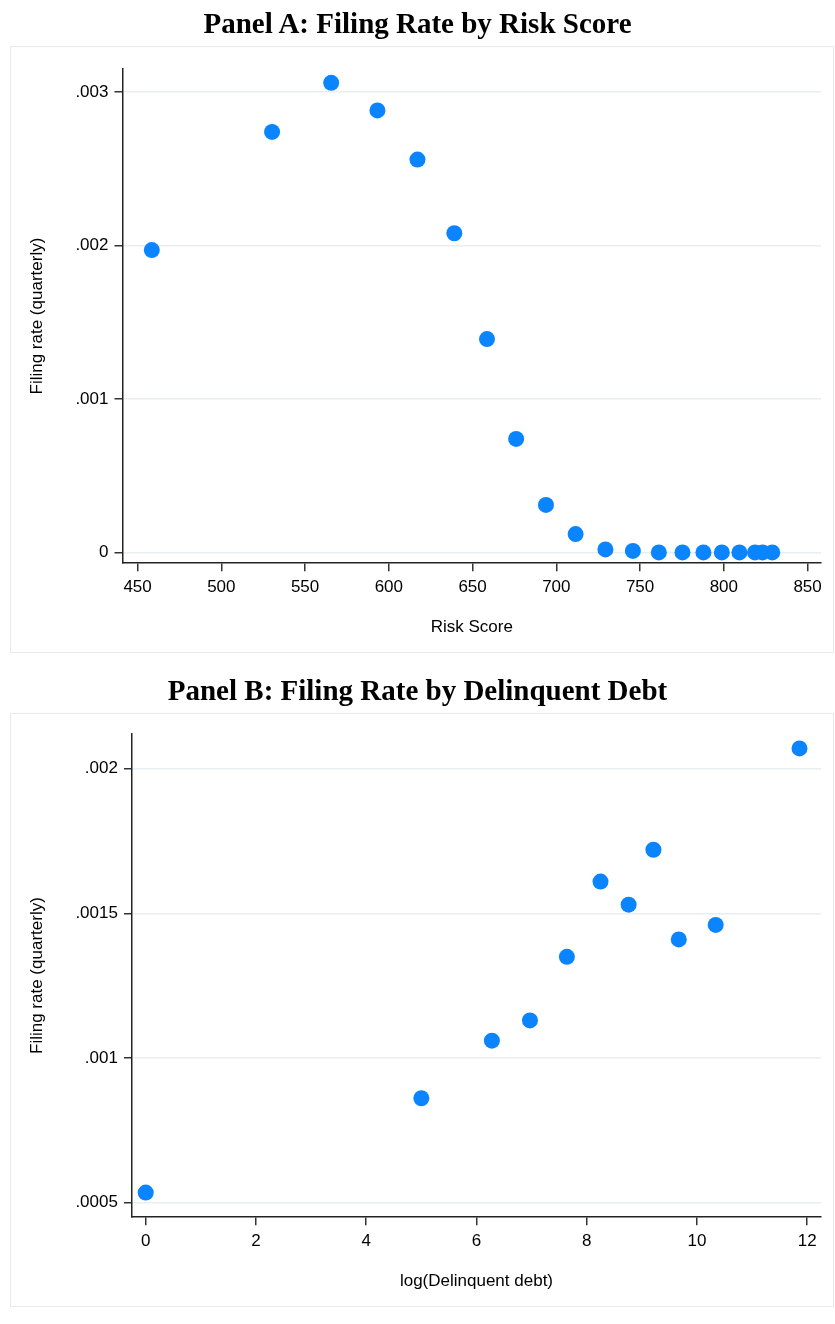  What do you see at coordinates (556, 587) in the screenshot?
I see `x-tick-label: 700` at bounding box center [556, 587].